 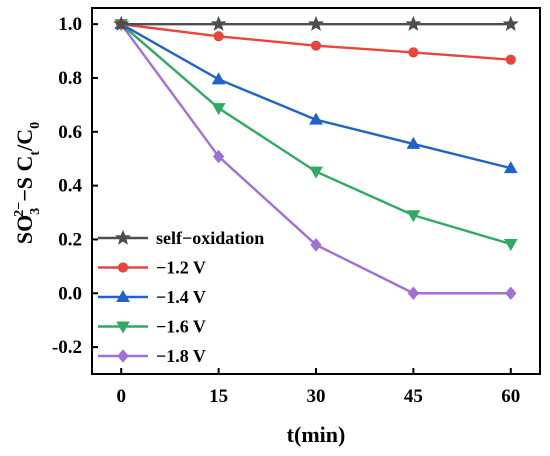 I want to click on y-axis-title-part: −S C, so click(x=24, y=179).